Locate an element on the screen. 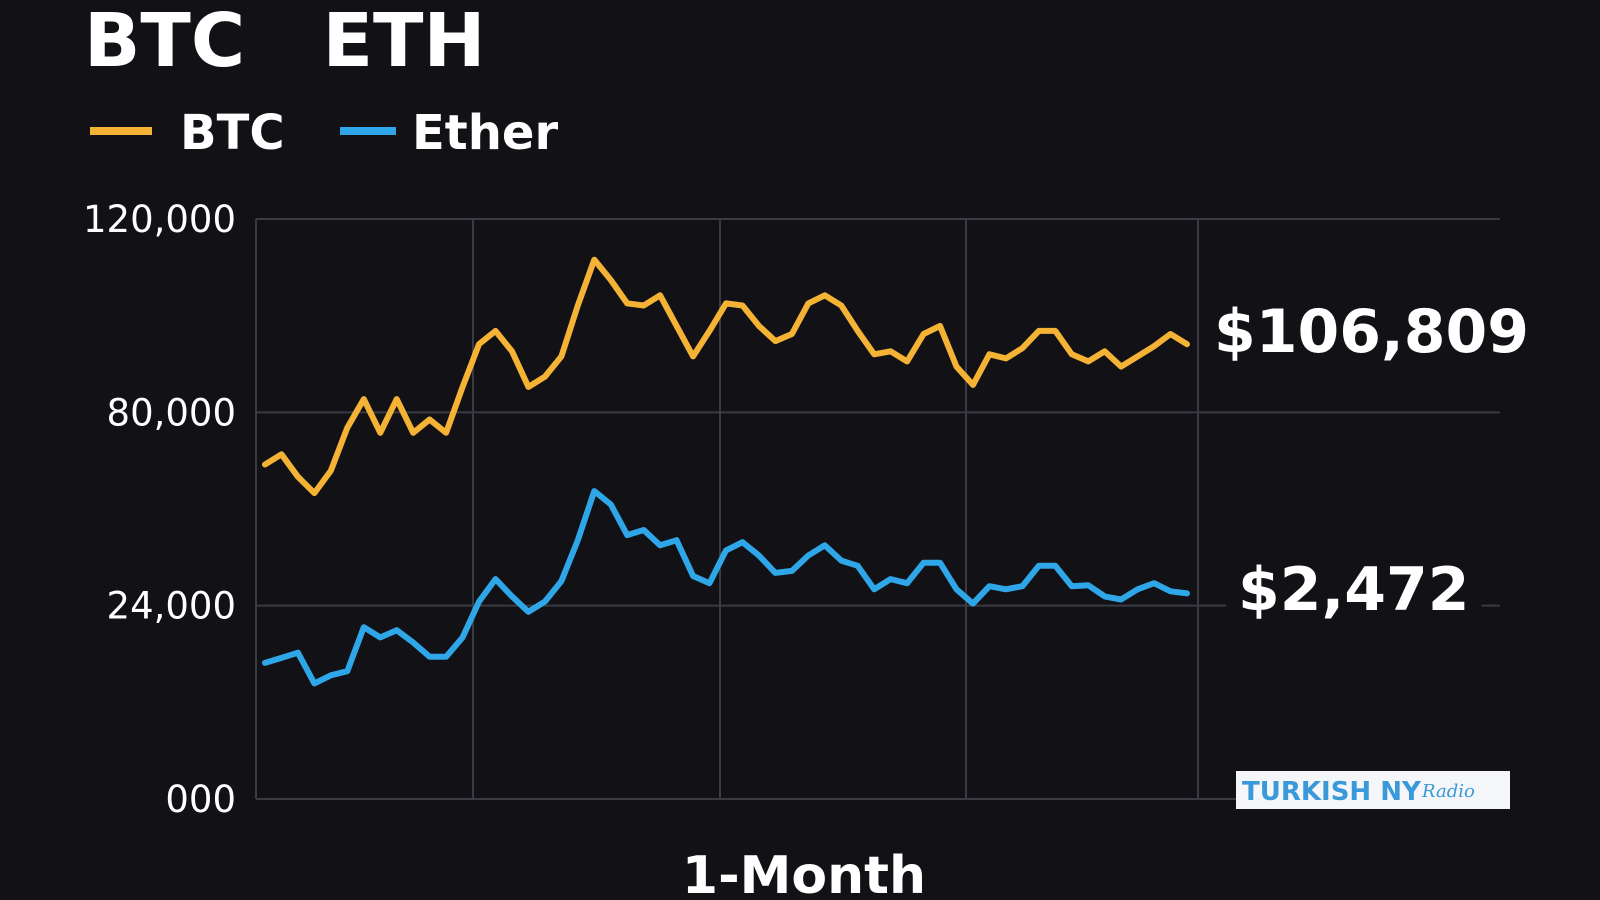  x-axis-label: 1-Month is located at coordinates (804, 873).